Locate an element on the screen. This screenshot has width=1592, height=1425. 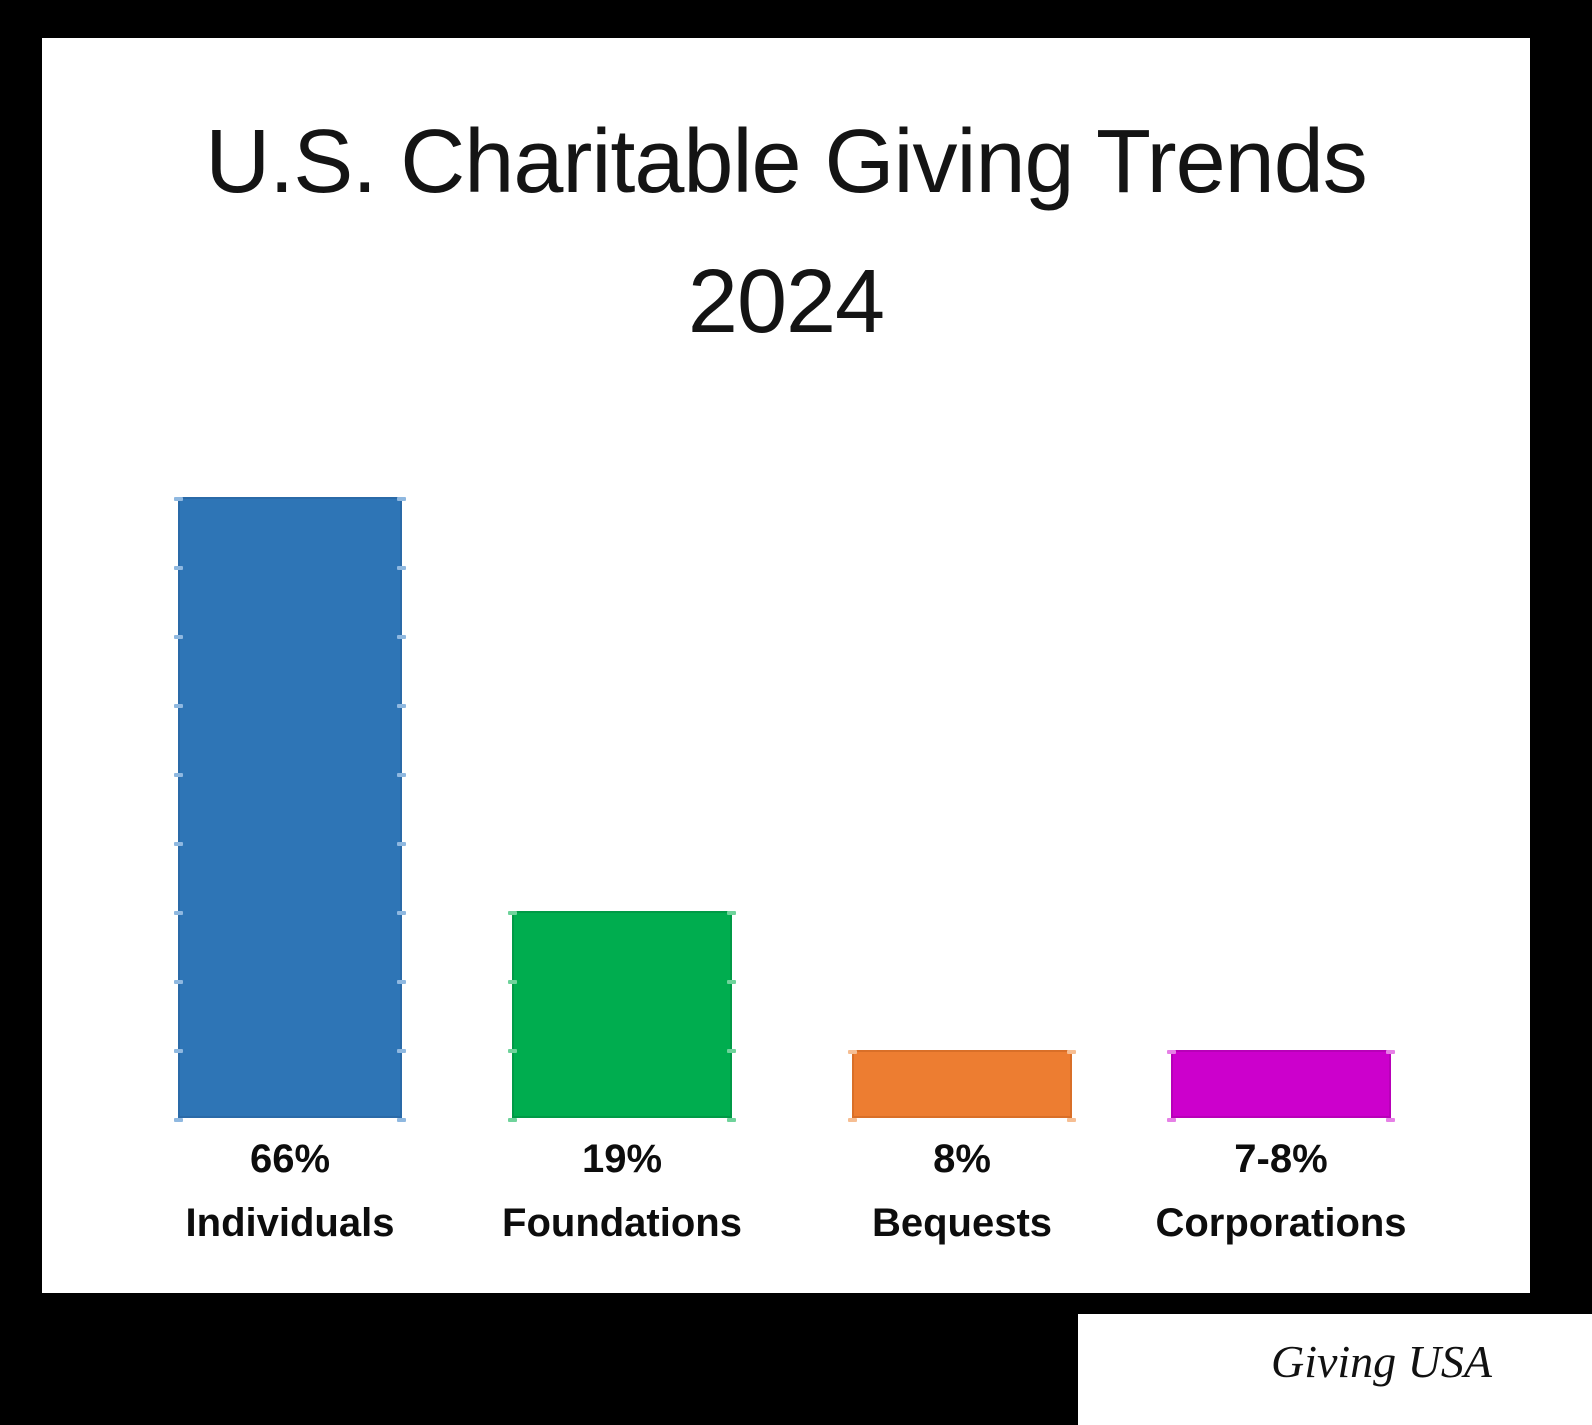
bar-category-label-corporations: Corporations is located at coordinates (1281, 1223).